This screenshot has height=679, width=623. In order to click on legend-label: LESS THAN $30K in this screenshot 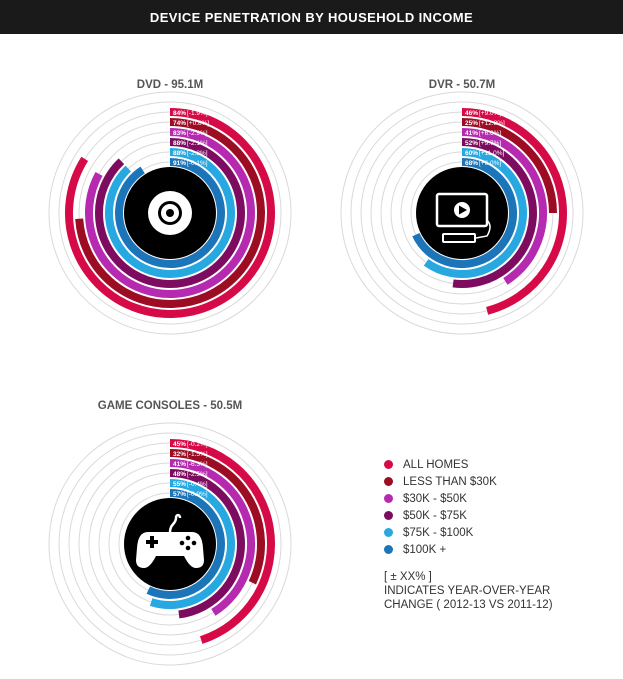, I will do `click(450, 481)`.